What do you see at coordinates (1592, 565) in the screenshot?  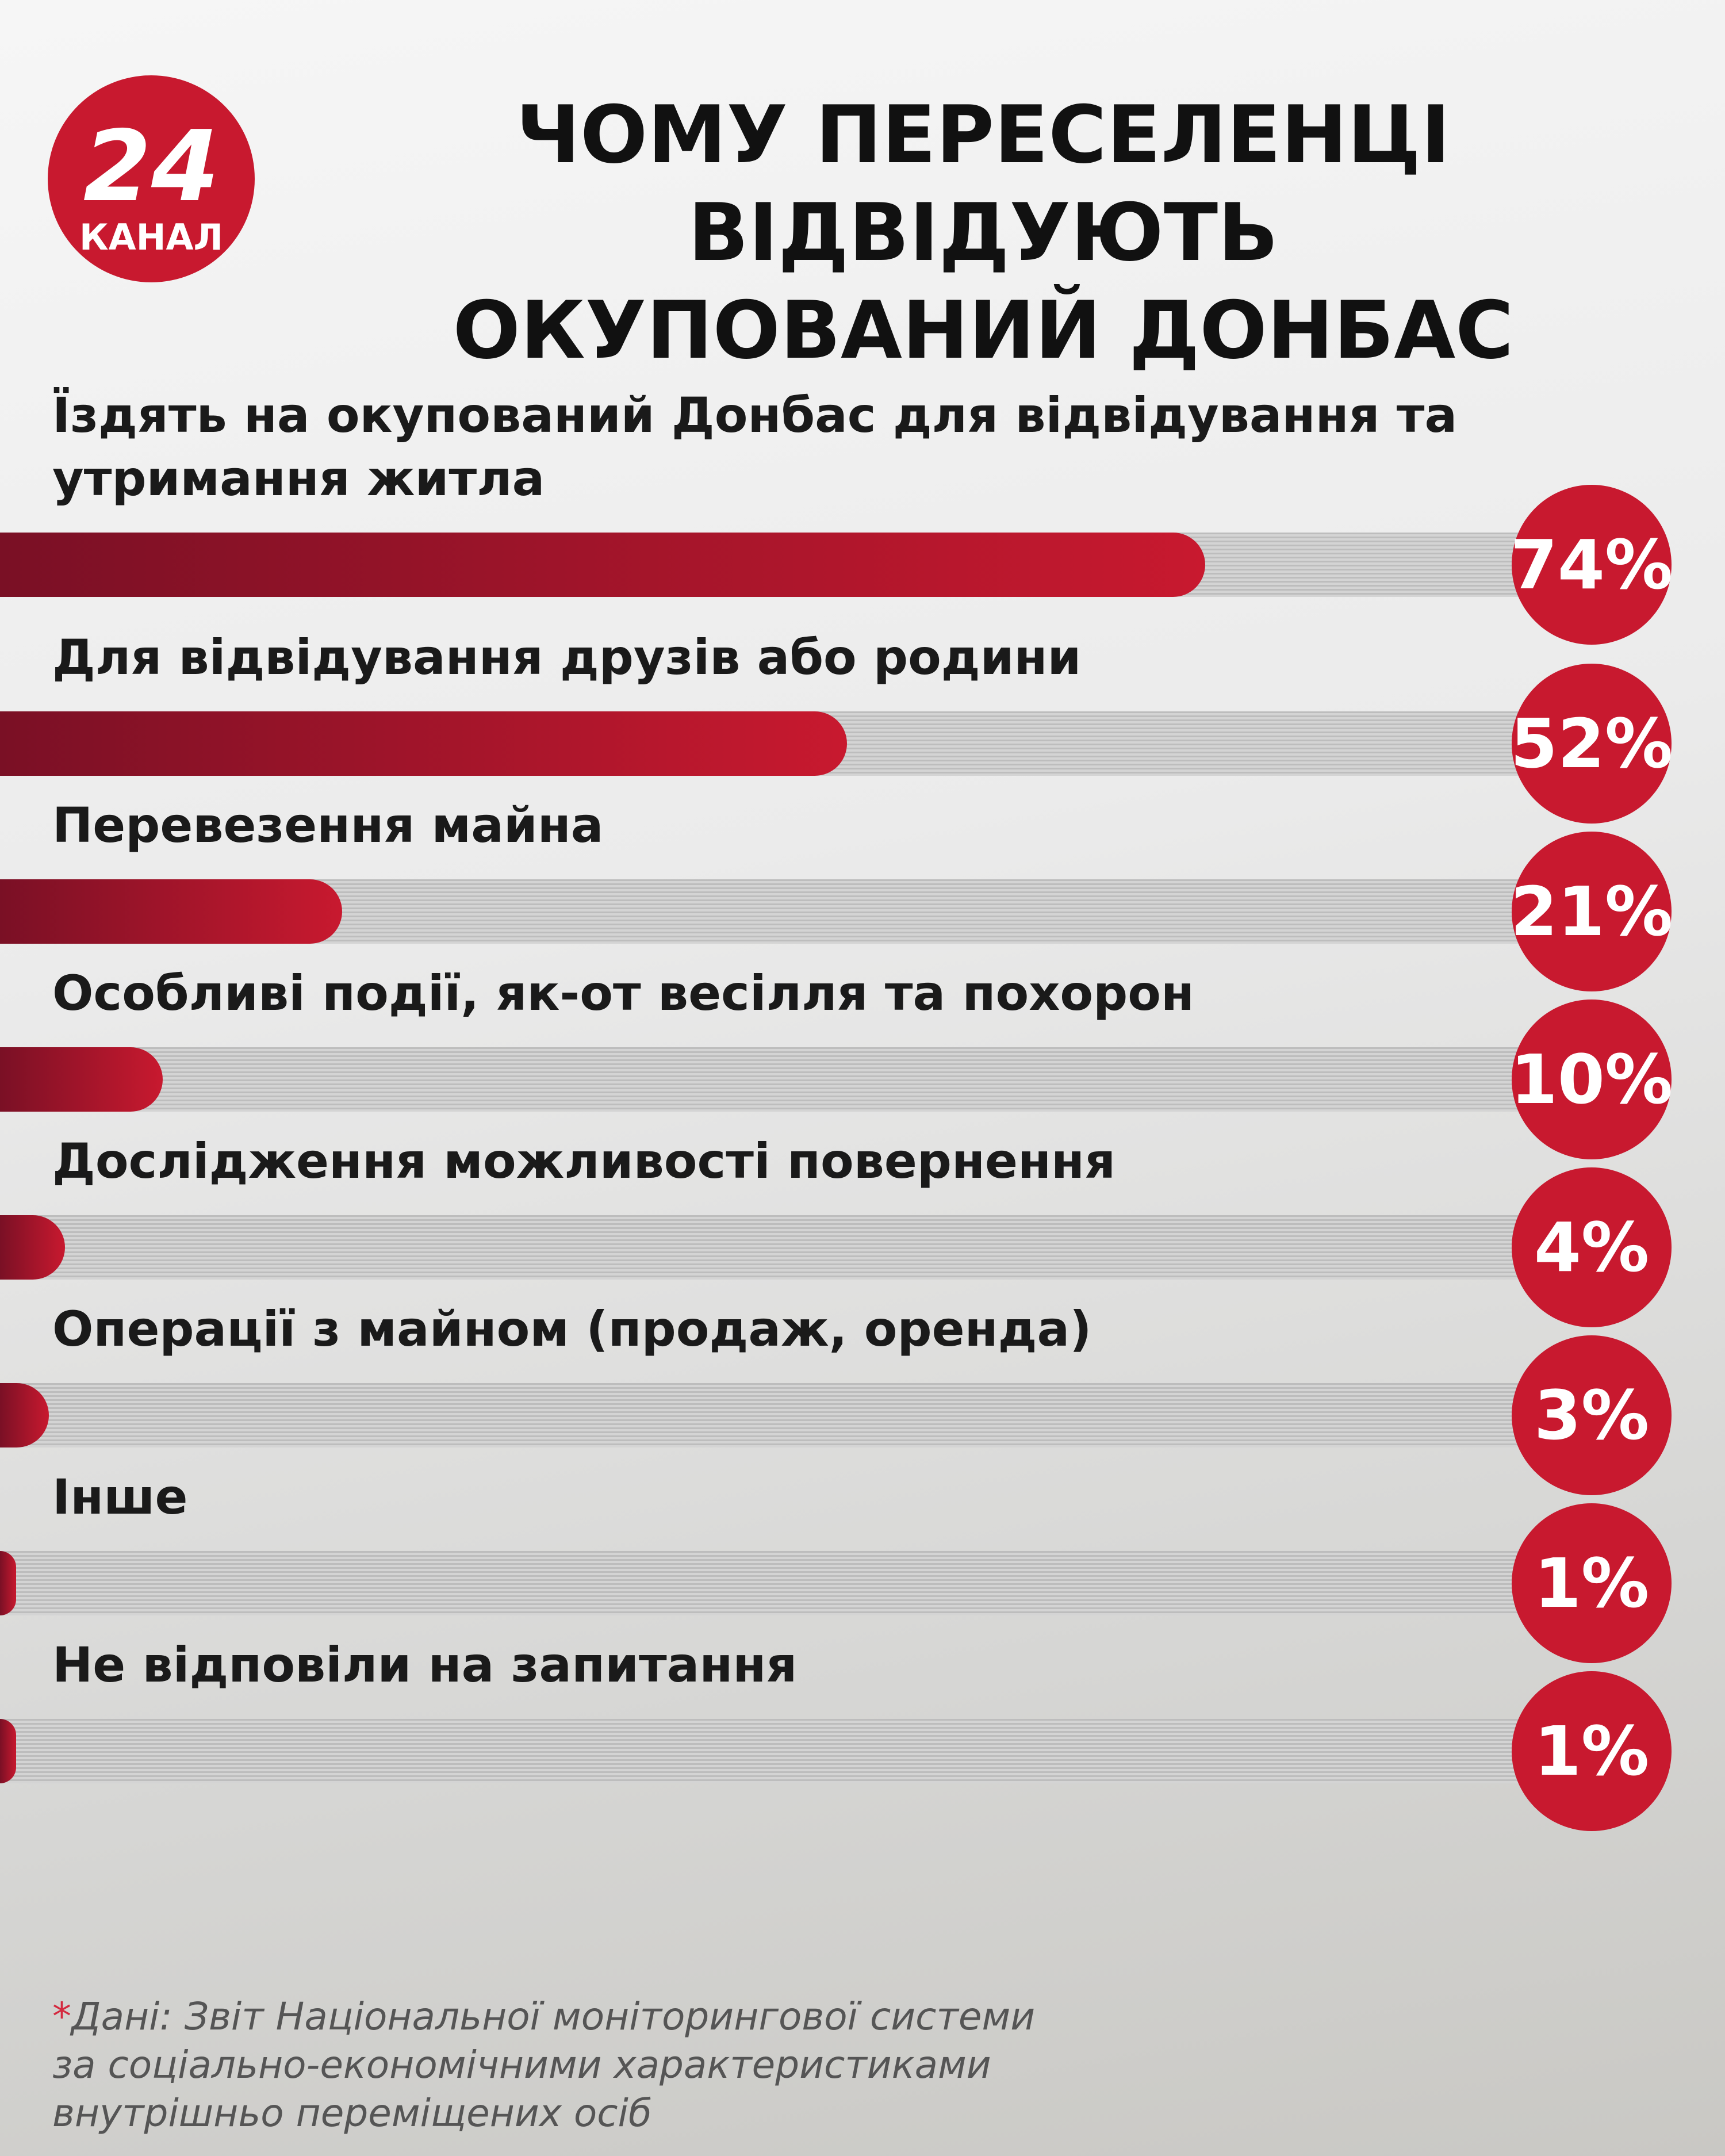 I see `value-label: 74%` at bounding box center [1592, 565].